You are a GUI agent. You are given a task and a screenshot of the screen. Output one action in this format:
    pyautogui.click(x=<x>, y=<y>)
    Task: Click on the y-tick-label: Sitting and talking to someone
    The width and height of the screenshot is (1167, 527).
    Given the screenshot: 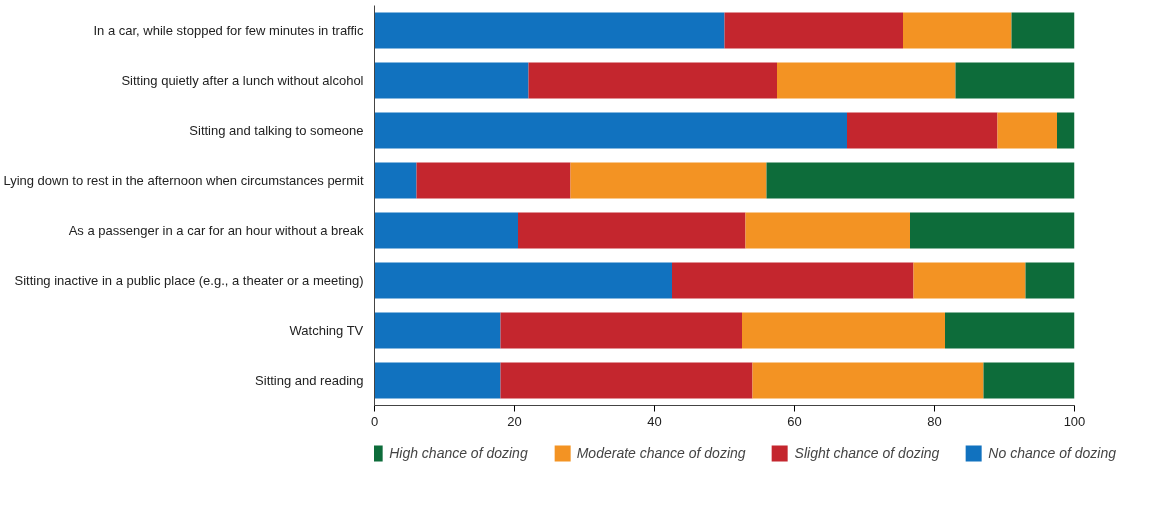 What is the action you would take?
    pyautogui.click(x=276, y=130)
    